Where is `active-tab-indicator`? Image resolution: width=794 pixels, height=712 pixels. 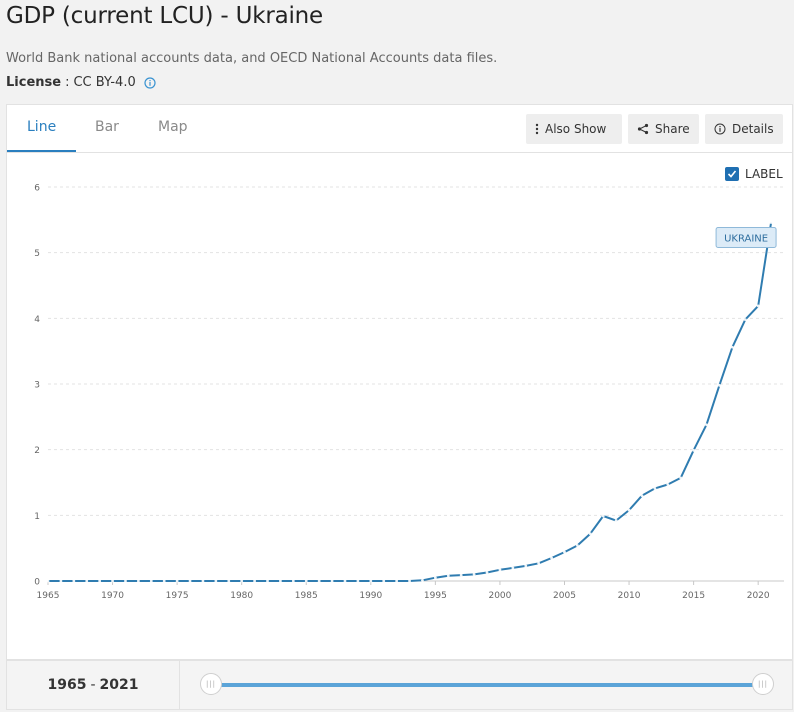 active-tab-indicator is located at coordinates (41, 151).